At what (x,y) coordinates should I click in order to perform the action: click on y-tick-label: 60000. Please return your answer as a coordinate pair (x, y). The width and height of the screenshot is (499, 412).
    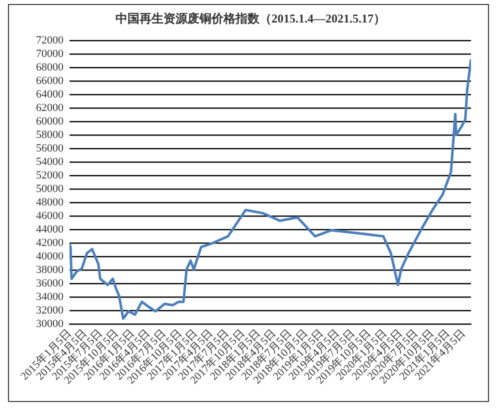
    Looking at the image, I should click on (50, 121).